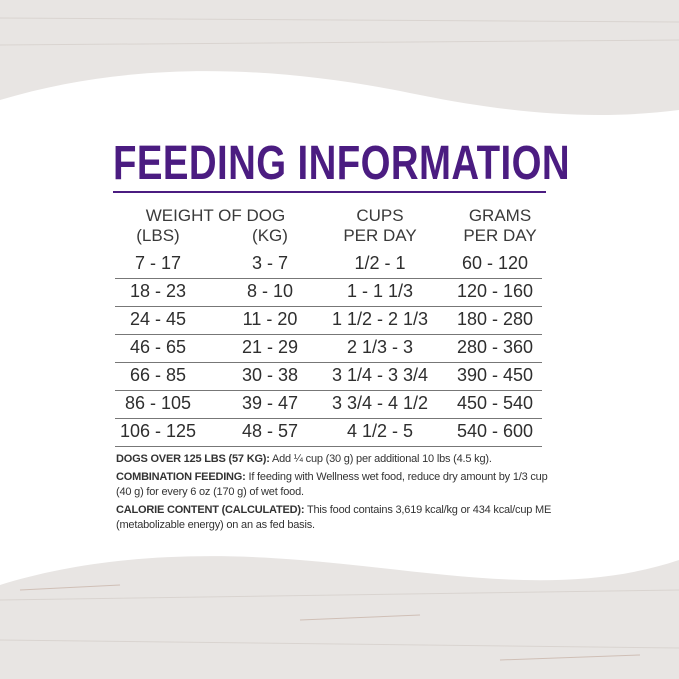  What do you see at coordinates (270, 263) in the screenshot?
I see `cell-kg: 3 - 7` at bounding box center [270, 263].